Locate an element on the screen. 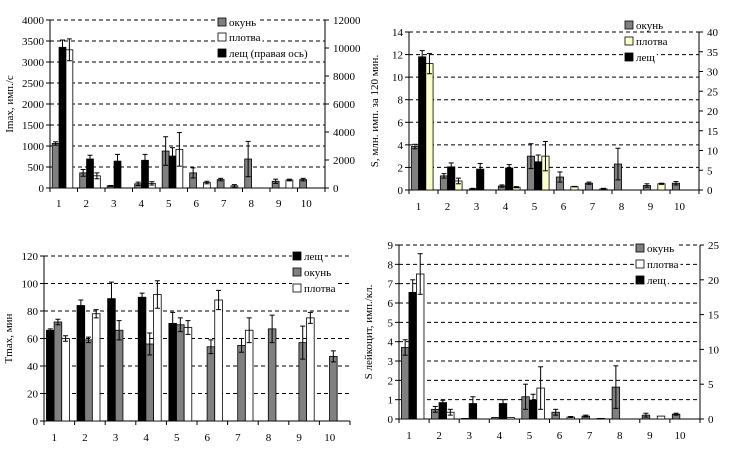 The image size is (730, 455). y-tick-label: 1 is located at coordinates (391, 401).